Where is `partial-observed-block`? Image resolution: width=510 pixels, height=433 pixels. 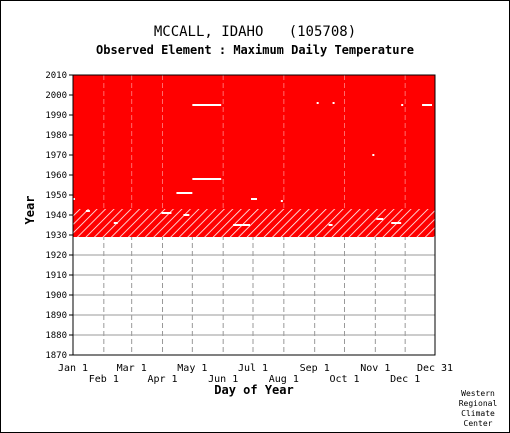 partial-observed-block is located at coordinates (254, 223).